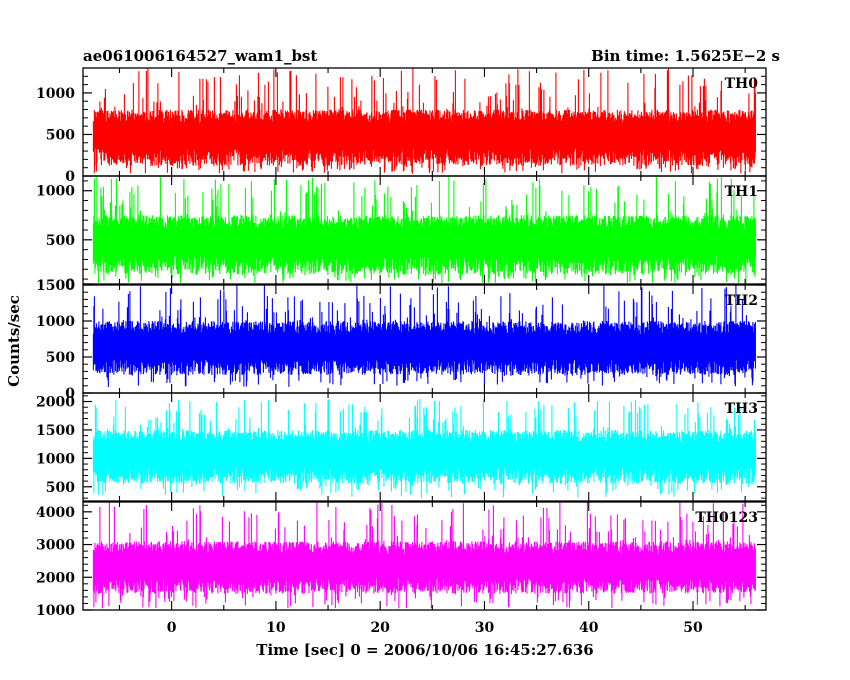  I want to click on x-tick-label: 20, so click(380, 628).